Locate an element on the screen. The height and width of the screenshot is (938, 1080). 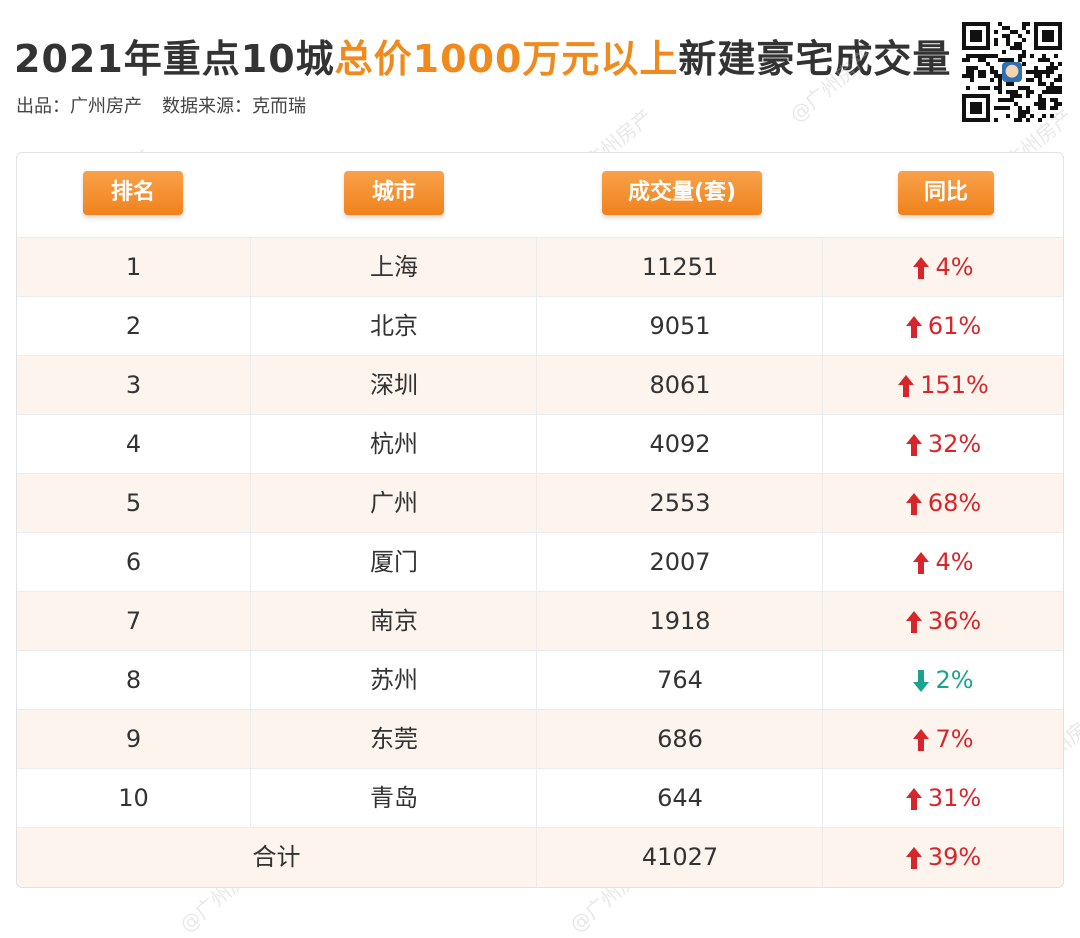
table-row: 7 南京 1918 36% is located at coordinates (540, 621).